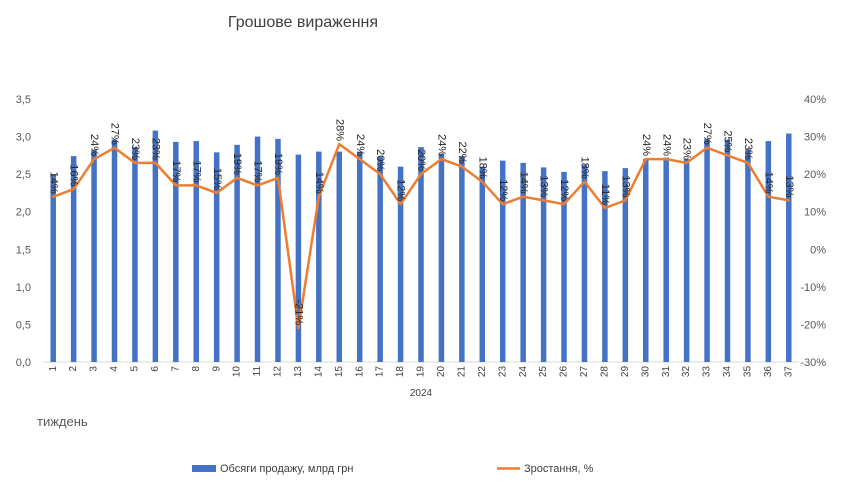  What do you see at coordinates (23, 100) in the screenshot?
I see `left-axis-tick: 3,5` at bounding box center [23, 100].